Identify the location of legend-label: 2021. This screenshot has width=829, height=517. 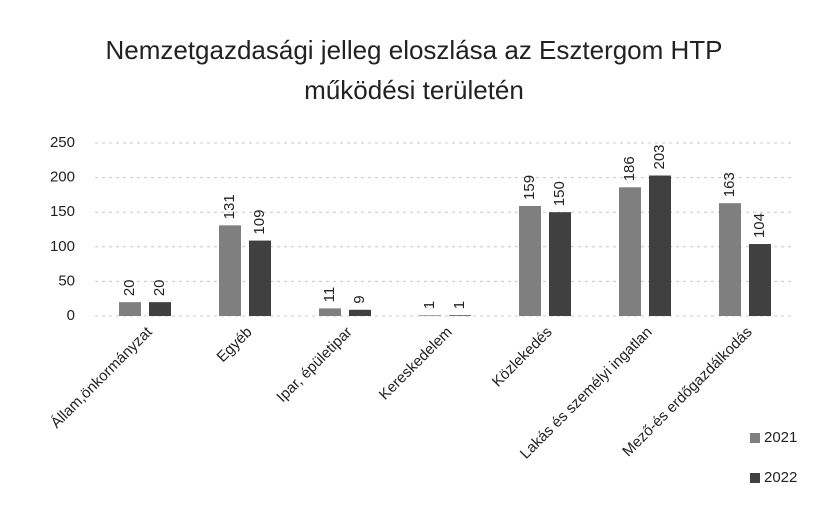
(780, 437).